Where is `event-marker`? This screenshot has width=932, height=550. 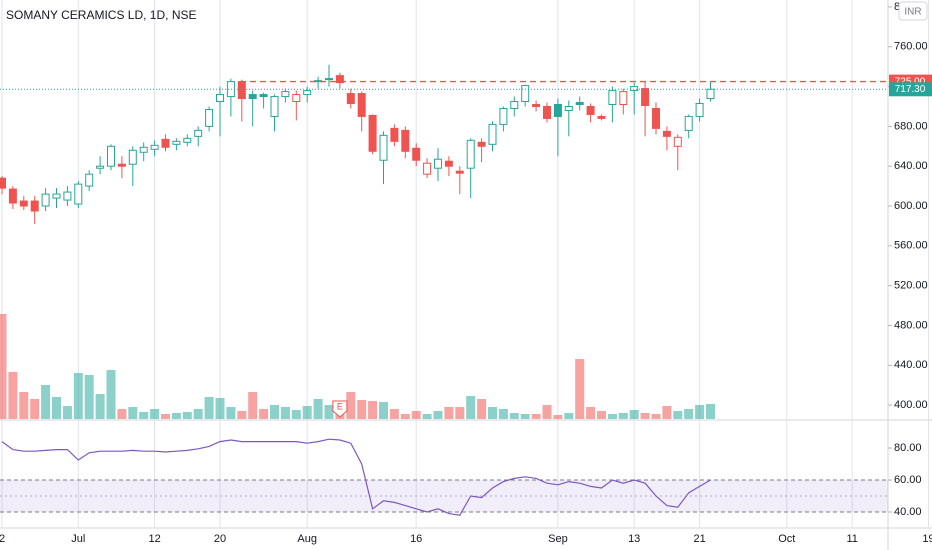
event-marker is located at coordinates (340, 409).